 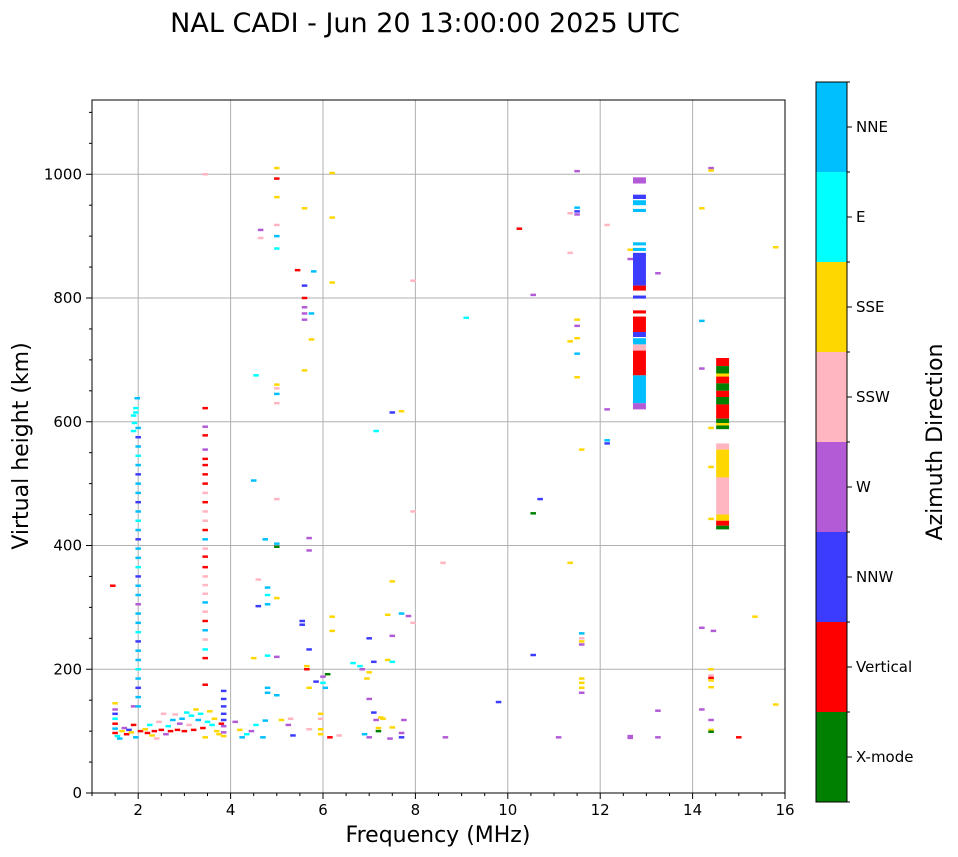 I want to click on chart-title: NAL CADI - Jun 20 13:00:00 2025 UTC, so click(x=425, y=23).